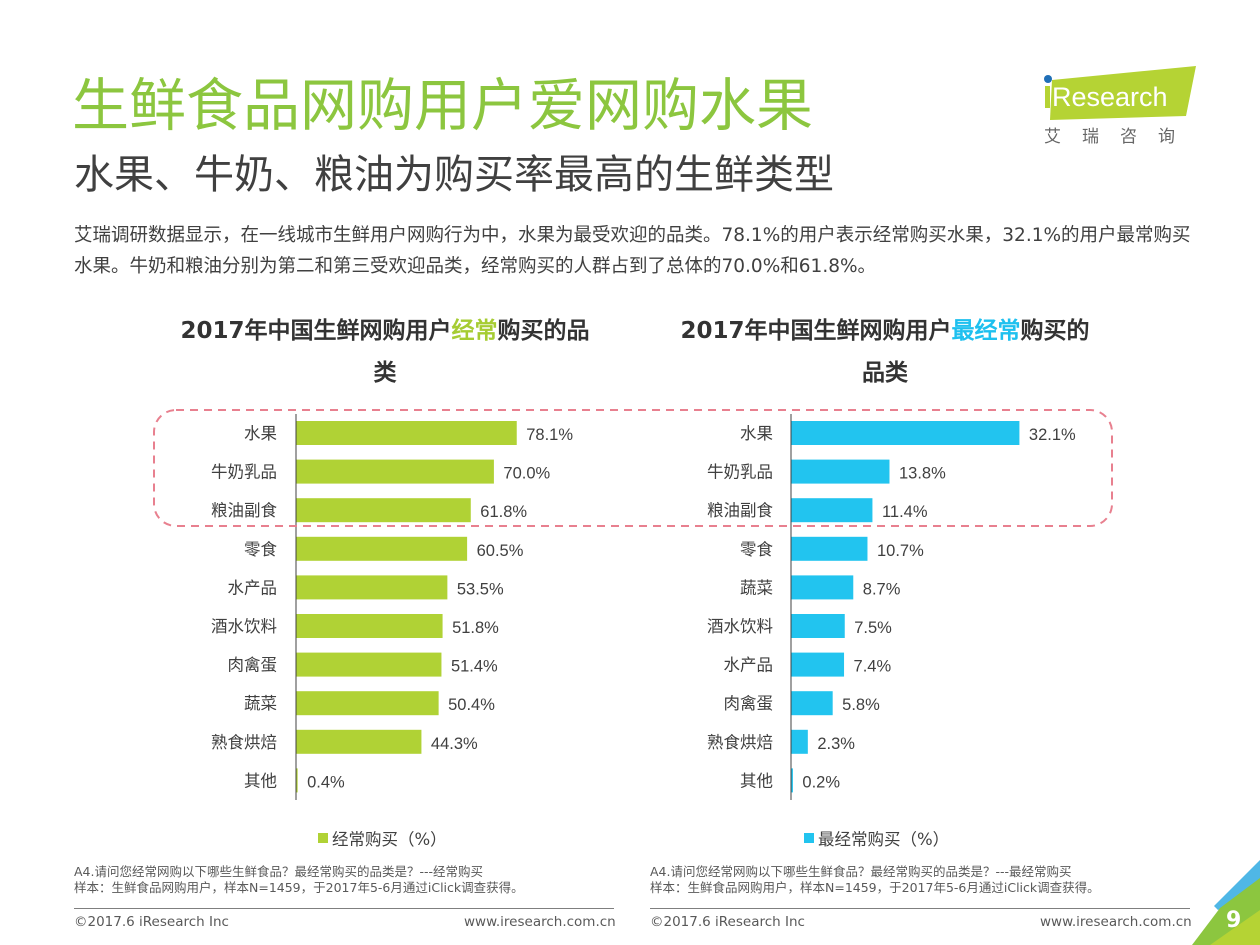  Describe the element at coordinates (986, 331) in the screenshot. I see `chart-title-highlight: 最经常` at that location.